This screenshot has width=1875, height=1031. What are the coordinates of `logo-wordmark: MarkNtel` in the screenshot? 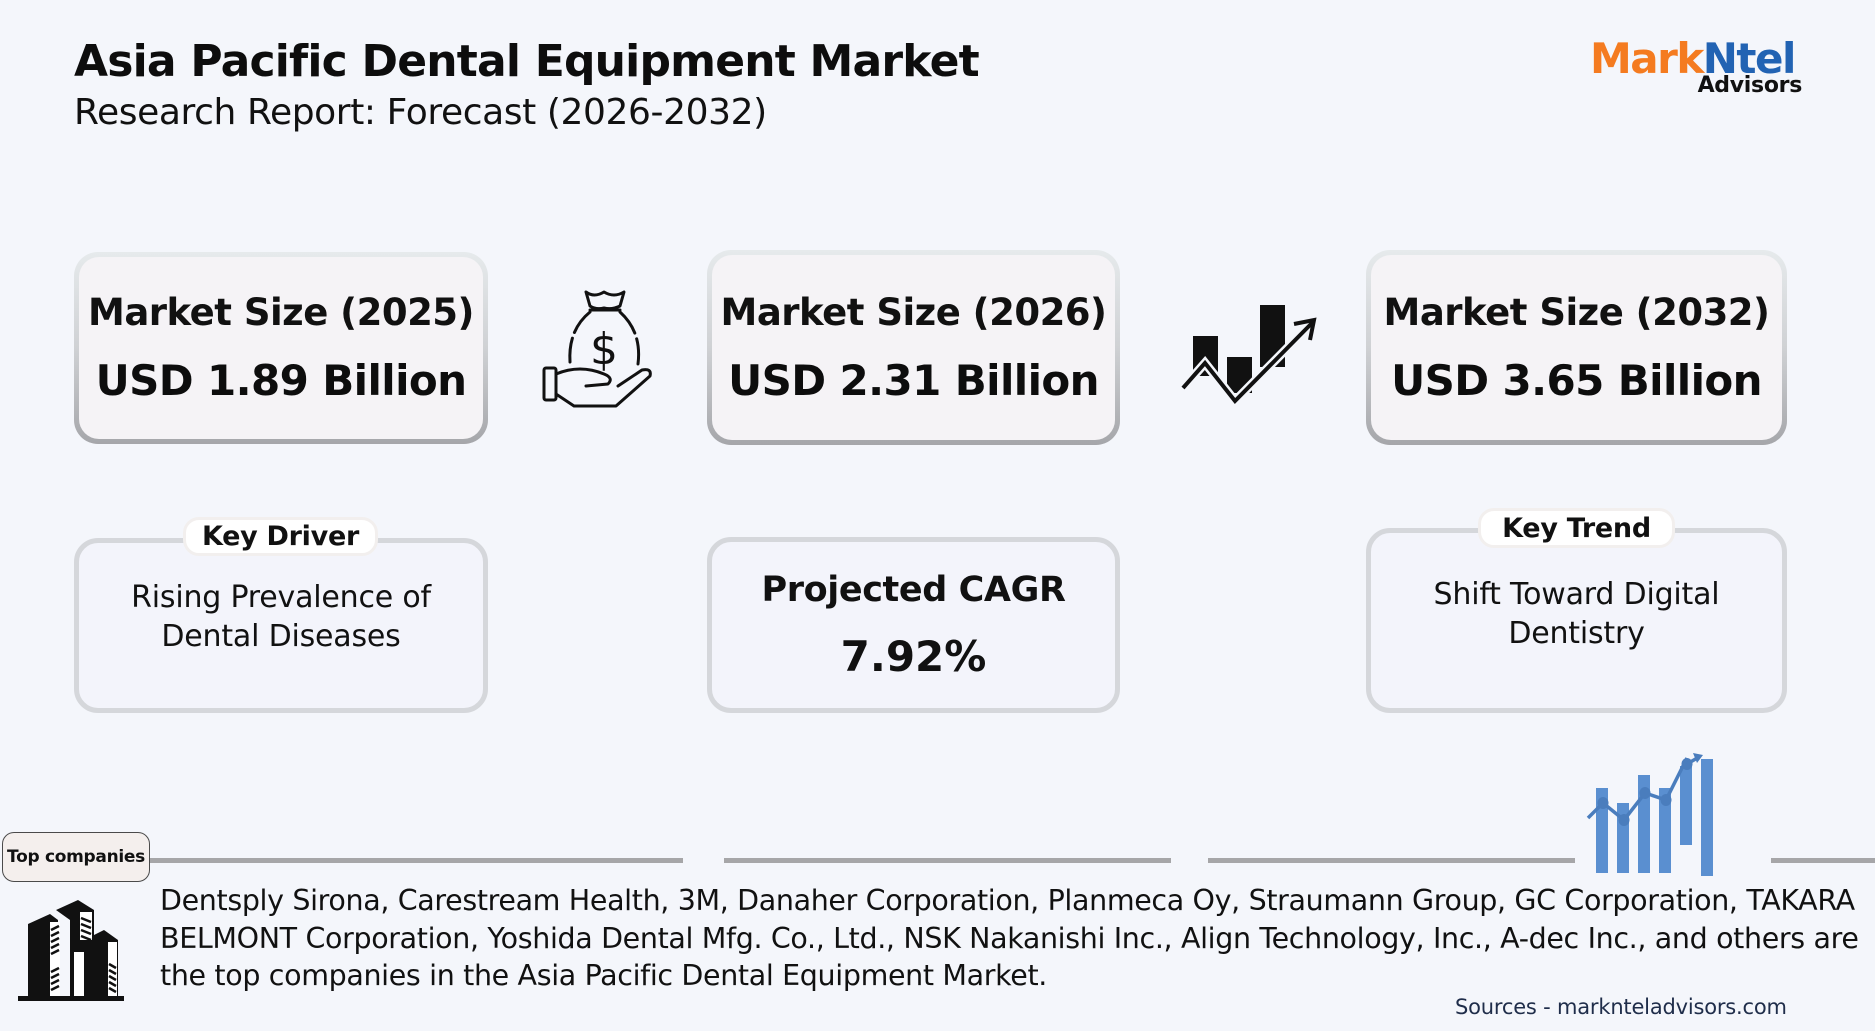 It's located at (1693, 58).